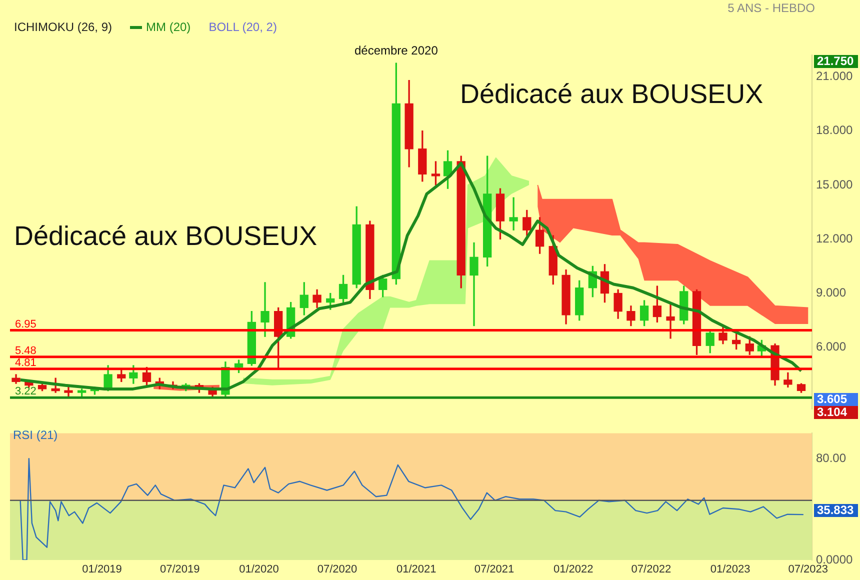 Image resolution: width=860 pixels, height=580 pixels. What do you see at coordinates (836, 399) in the screenshot?
I see `text: 3.605` at bounding box center [836, 399].